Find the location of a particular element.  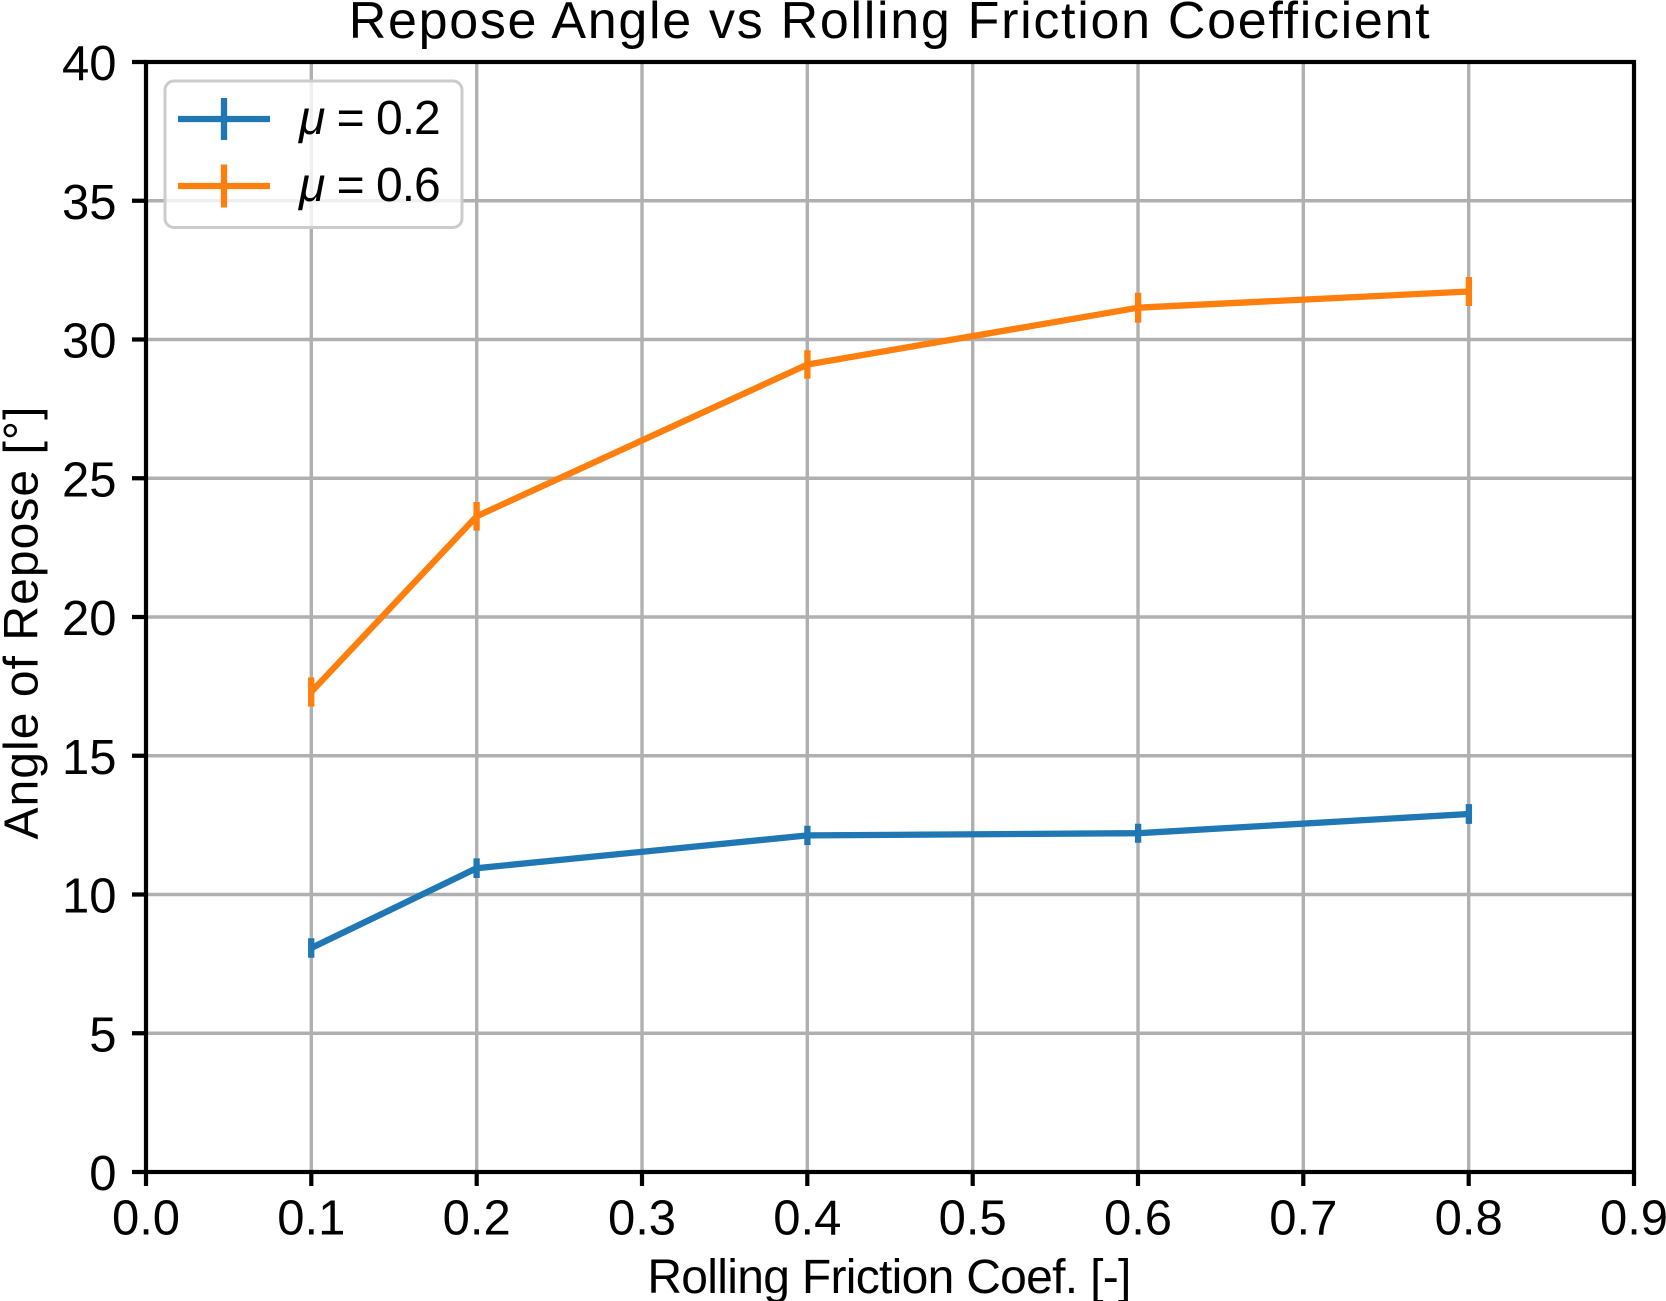

svg-text: 0.1 is located at coordinates (311, 1219).